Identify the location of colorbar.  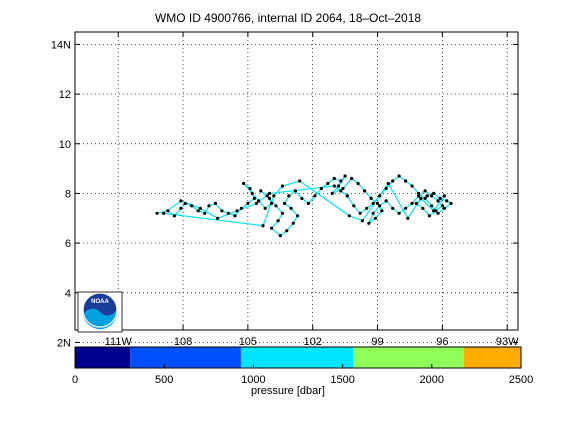
(298, 357).